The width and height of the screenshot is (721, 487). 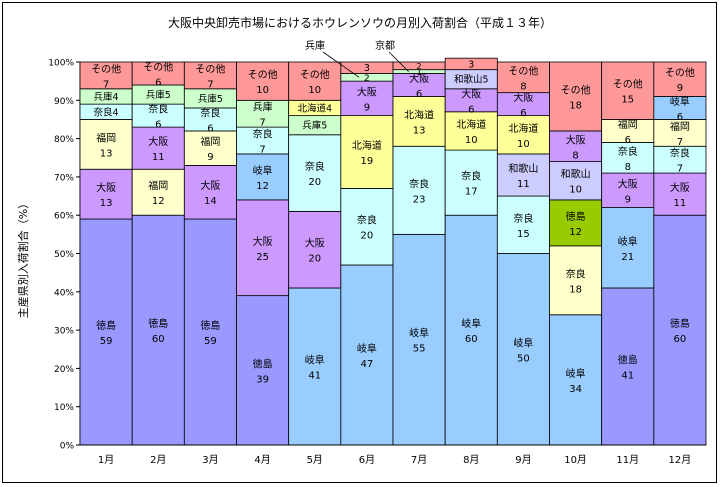 I want to click on data-label: 3, so click(x=367, y=68).